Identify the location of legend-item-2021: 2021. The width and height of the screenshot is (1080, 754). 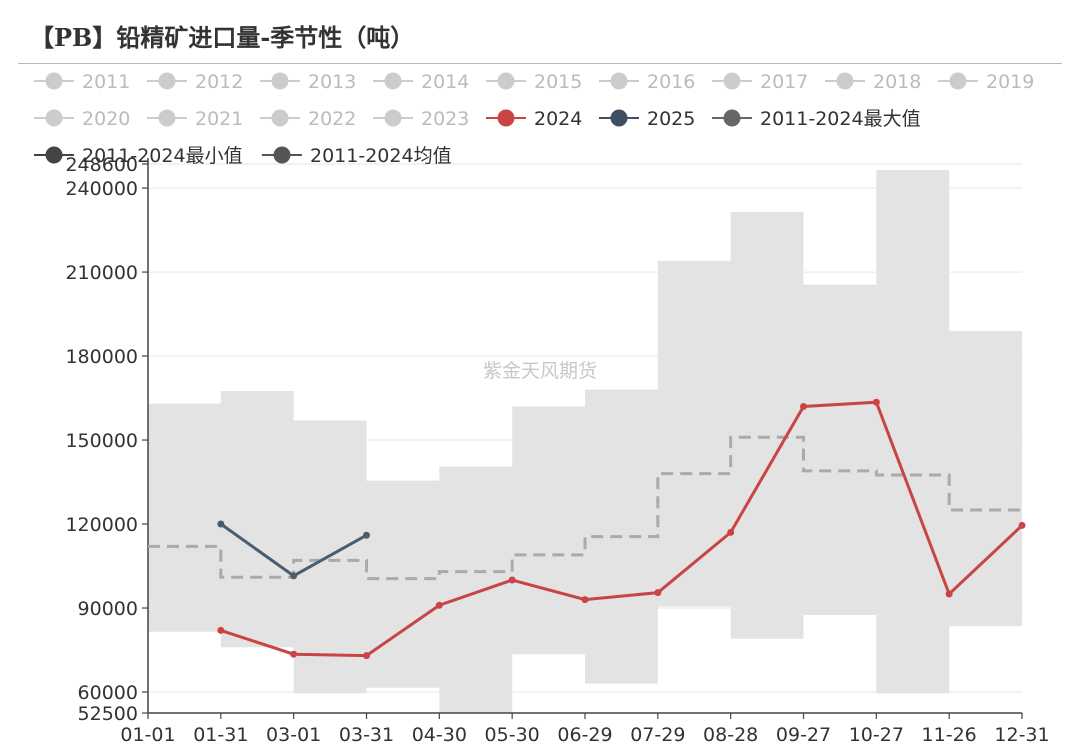
(195, 119).